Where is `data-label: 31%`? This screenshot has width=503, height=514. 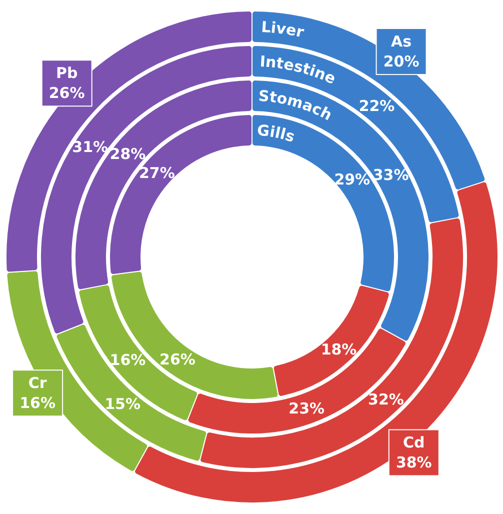
data-label: 31% is located at coordinates (90, 147).